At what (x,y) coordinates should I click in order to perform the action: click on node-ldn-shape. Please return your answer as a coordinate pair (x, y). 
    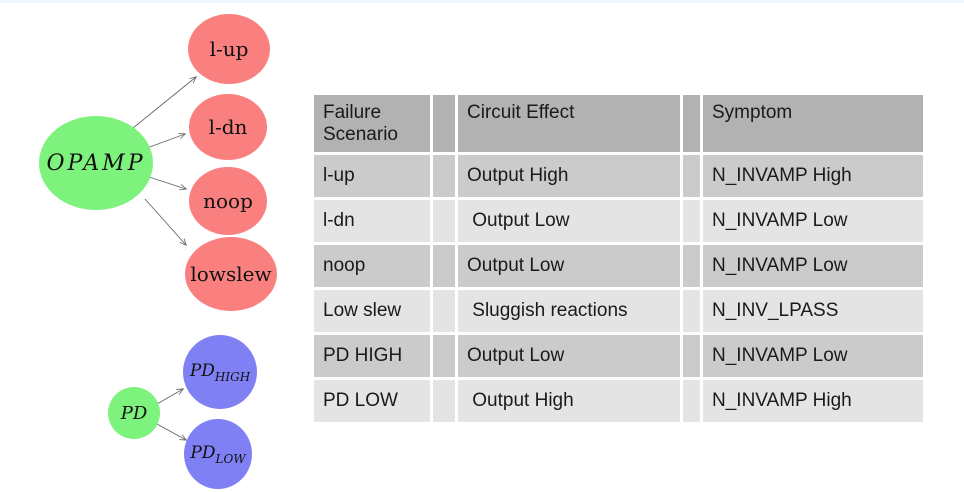
    Looking at the image, I should click on (228, 127).